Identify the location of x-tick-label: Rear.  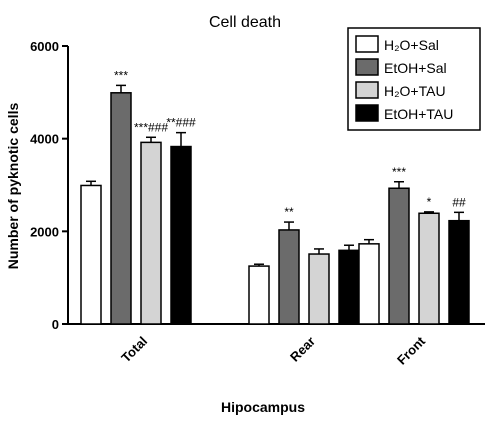
(302, 349).